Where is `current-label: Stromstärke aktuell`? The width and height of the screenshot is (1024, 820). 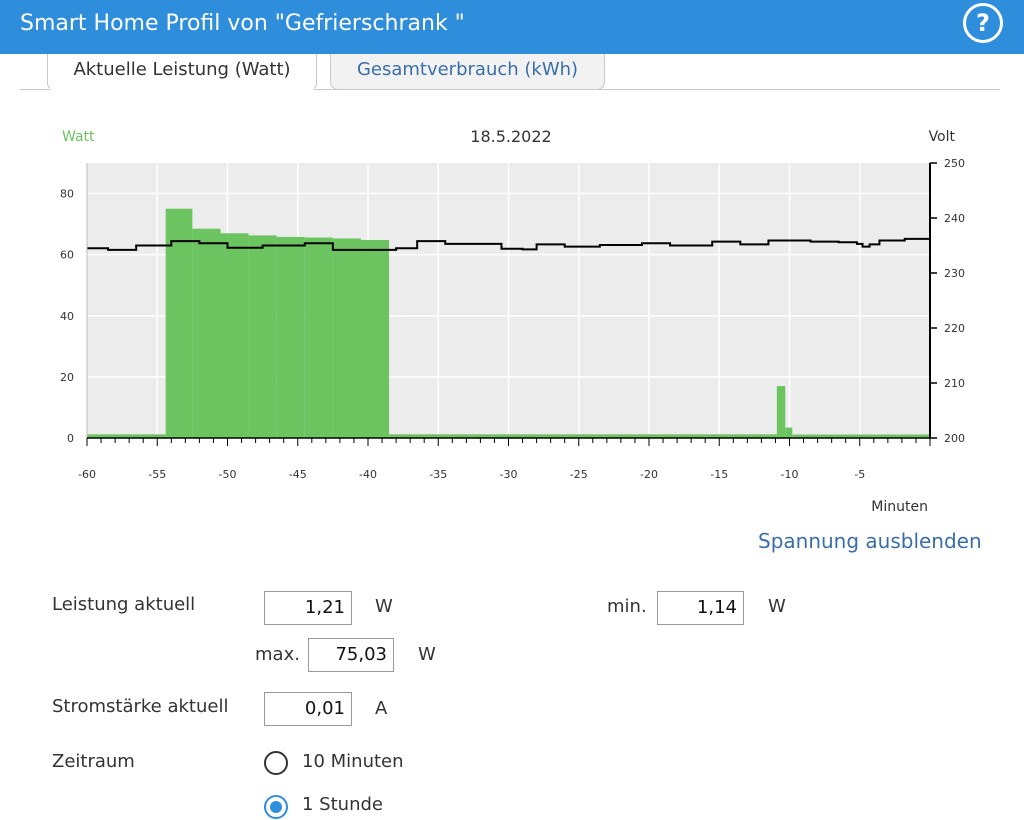
current-label: Stromstärke aktuell is located at coordinates (140, 706).